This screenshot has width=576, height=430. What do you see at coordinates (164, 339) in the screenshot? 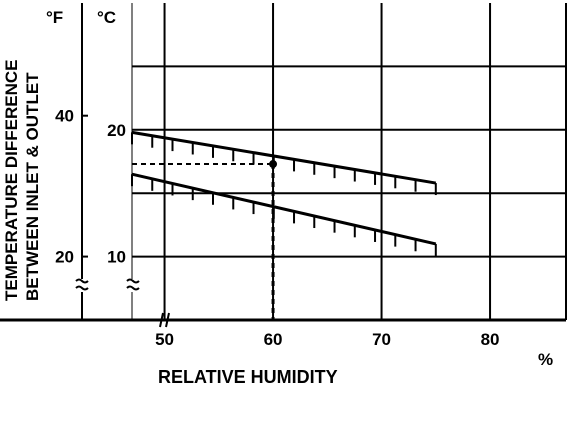
I see `x-tick-label: 50` at bounding box center [164, 339].